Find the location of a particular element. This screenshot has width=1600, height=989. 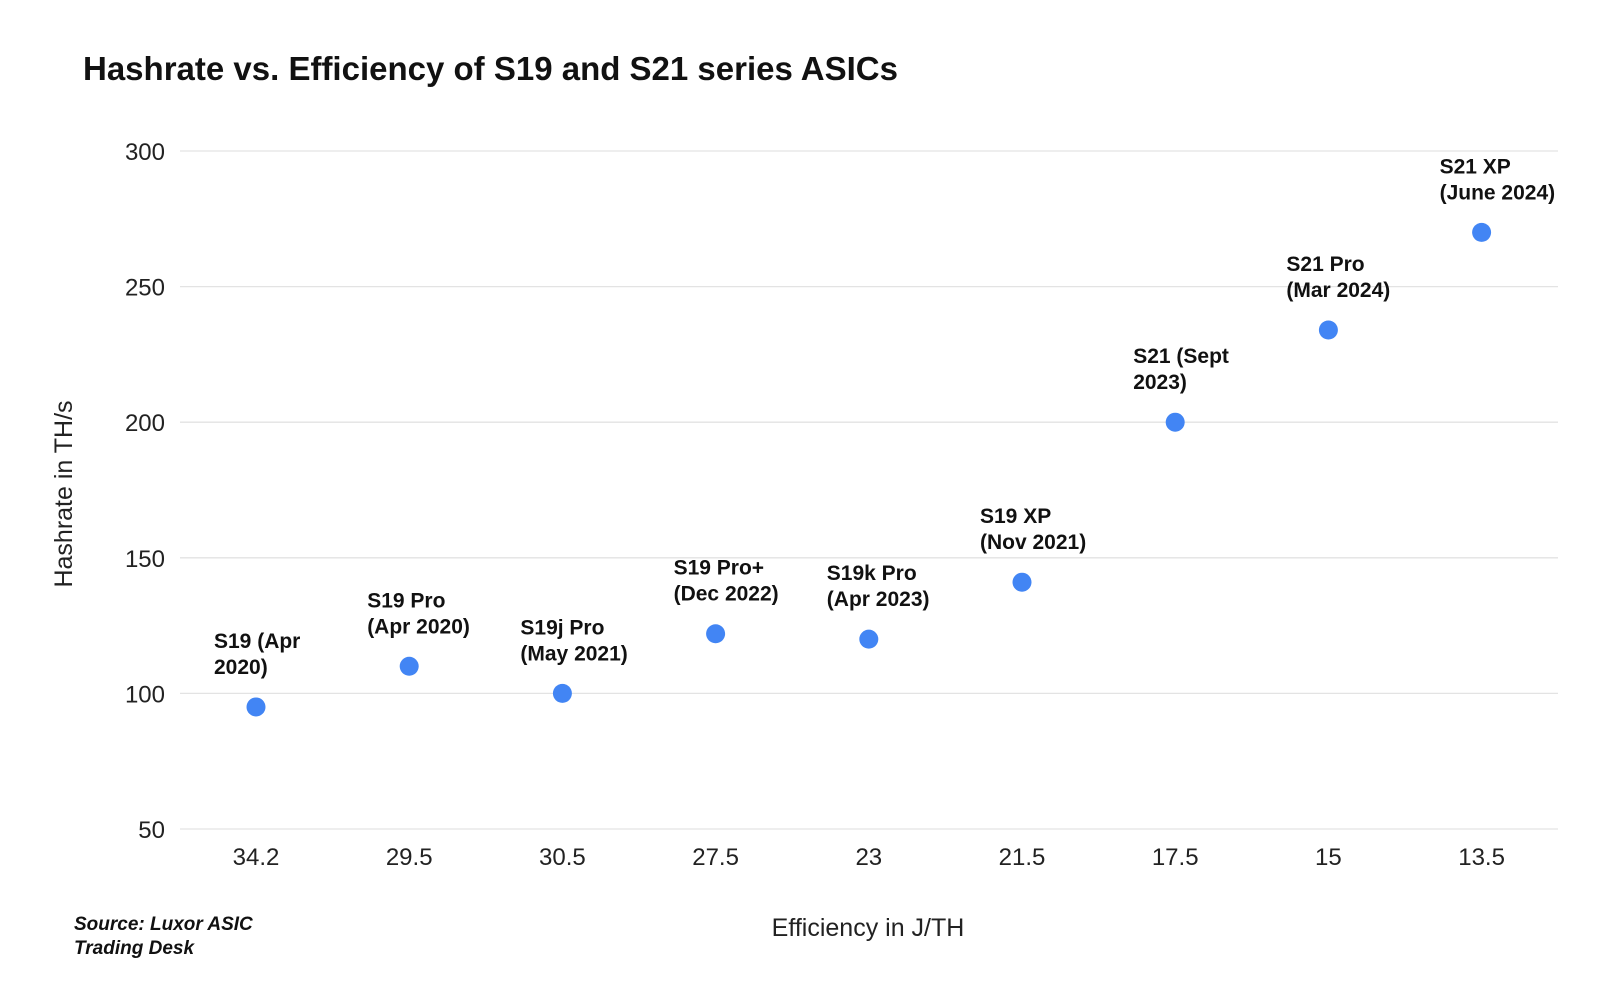

x-tick-label: 34.2 is located at coordinates (256, 857).